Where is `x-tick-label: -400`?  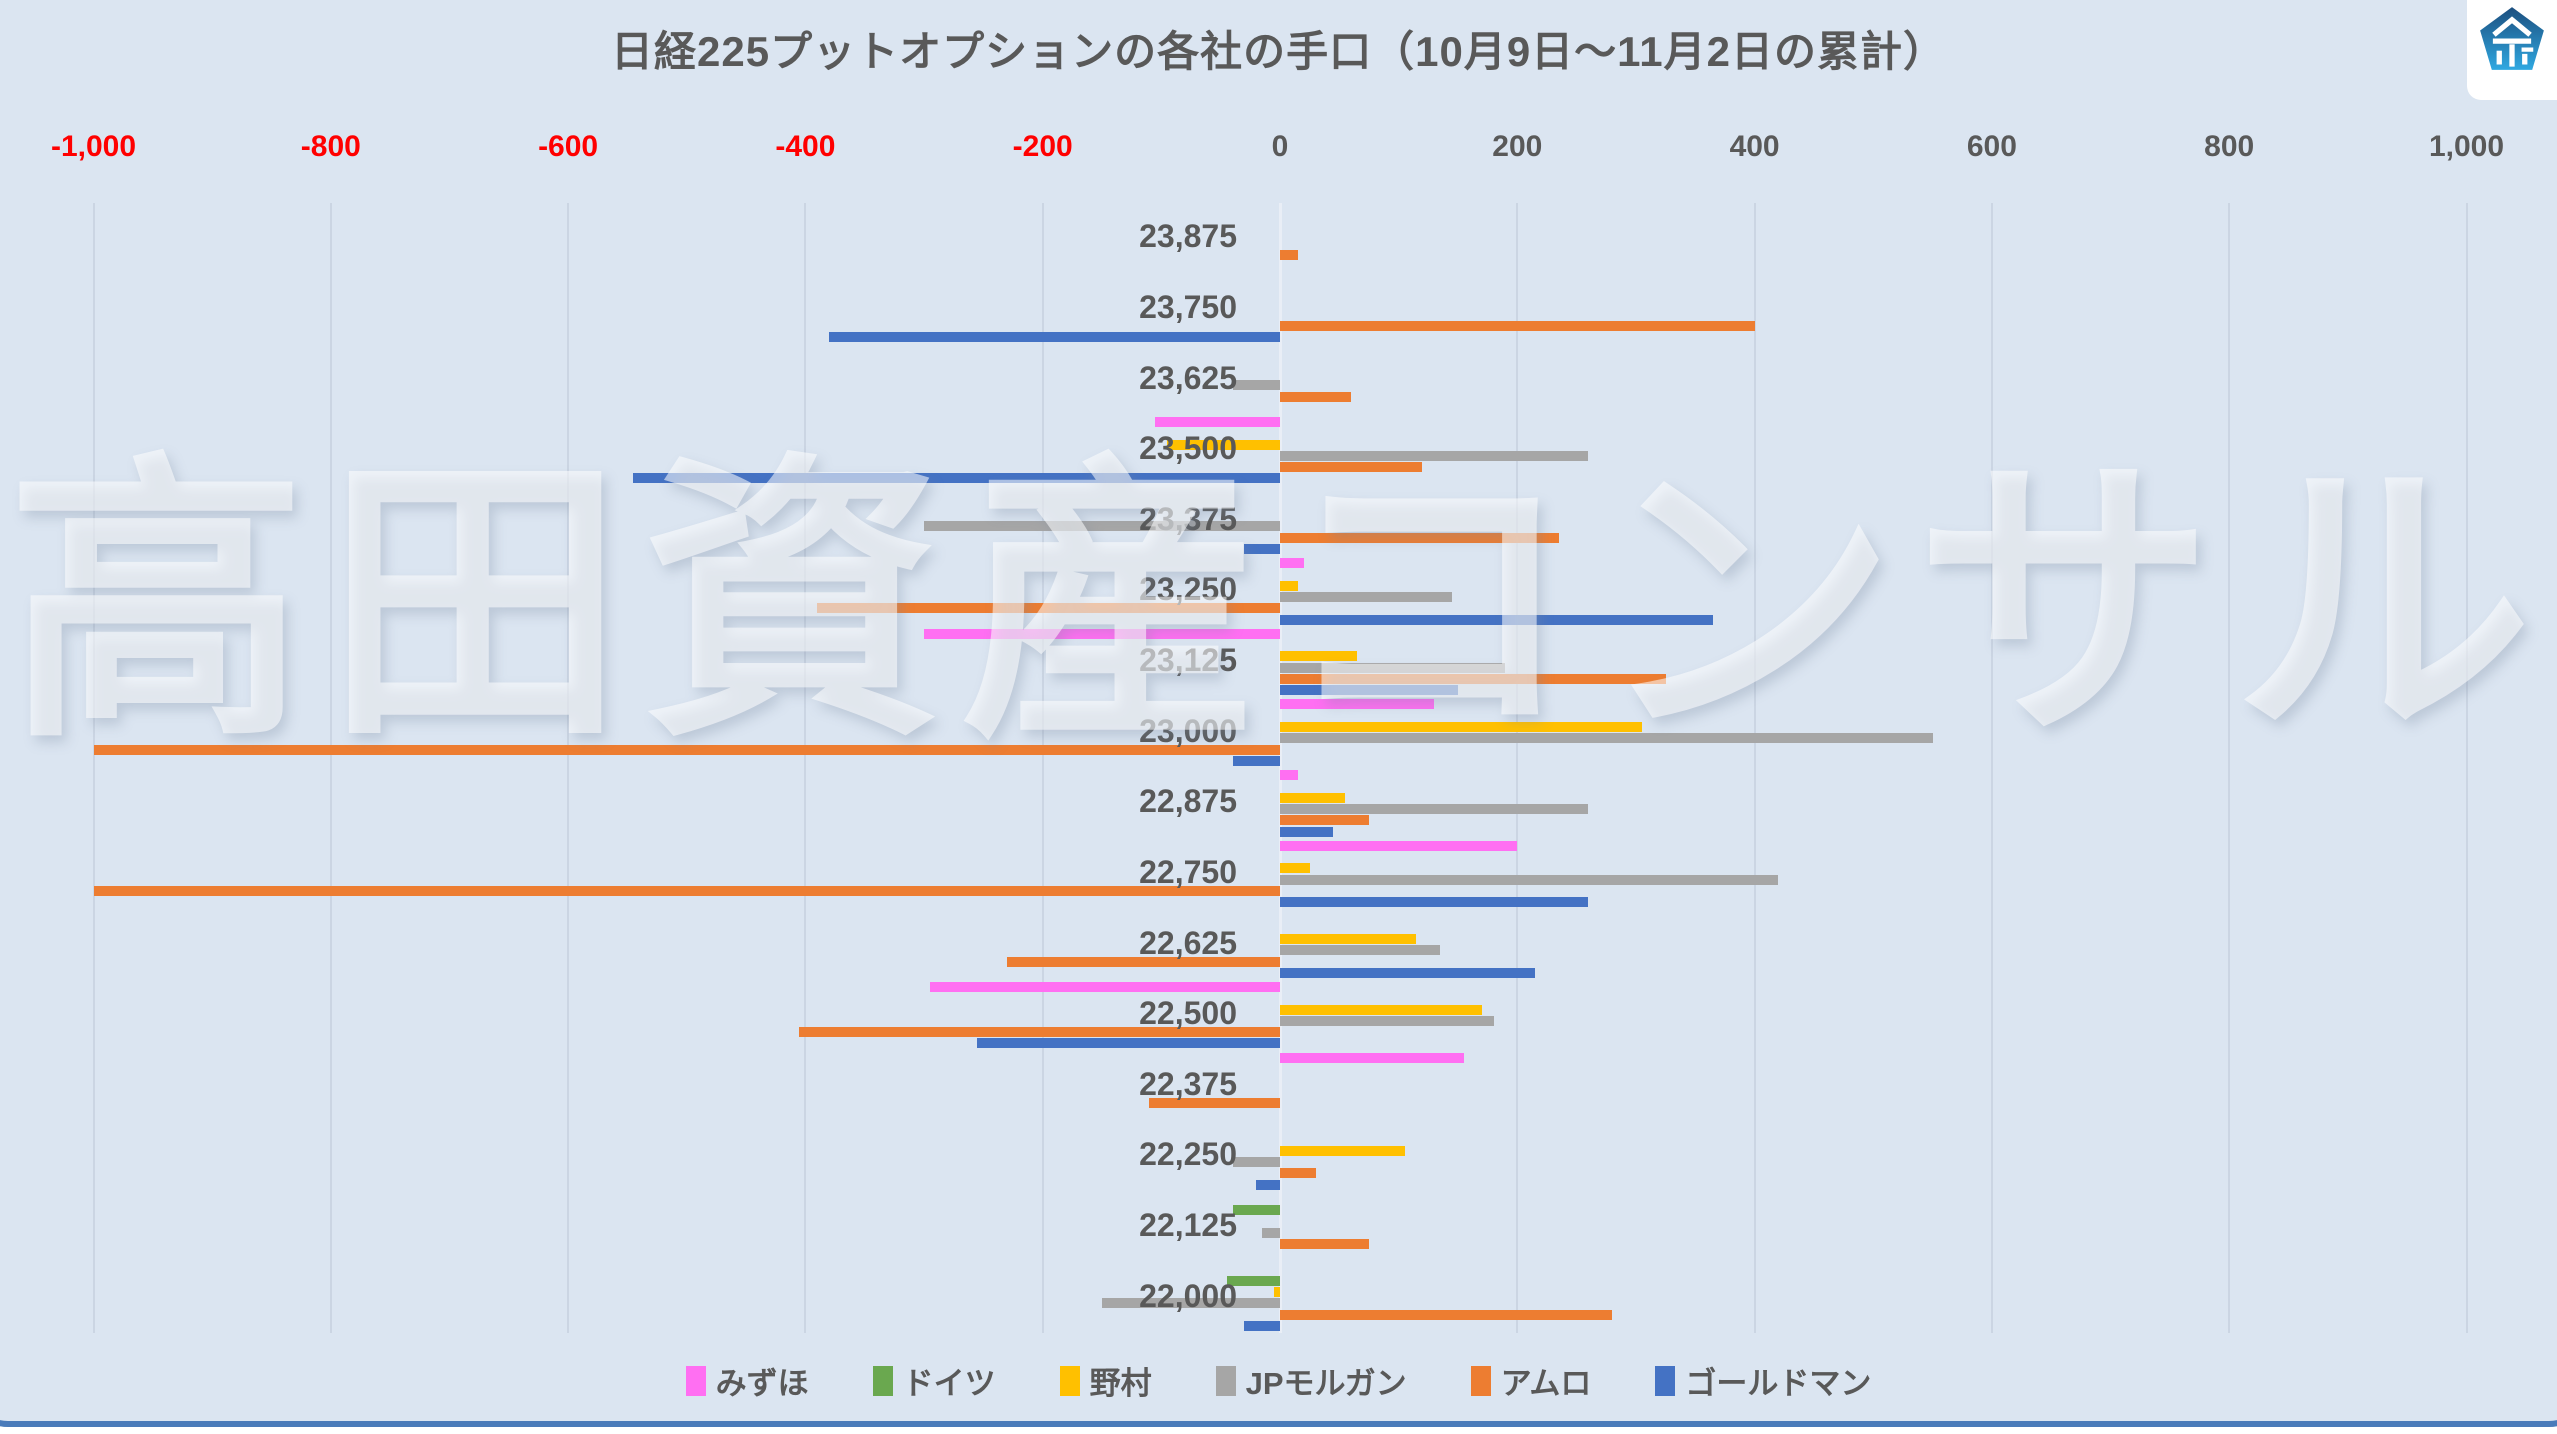 x-tick-label: -400 is located at coordinates (805, 146).